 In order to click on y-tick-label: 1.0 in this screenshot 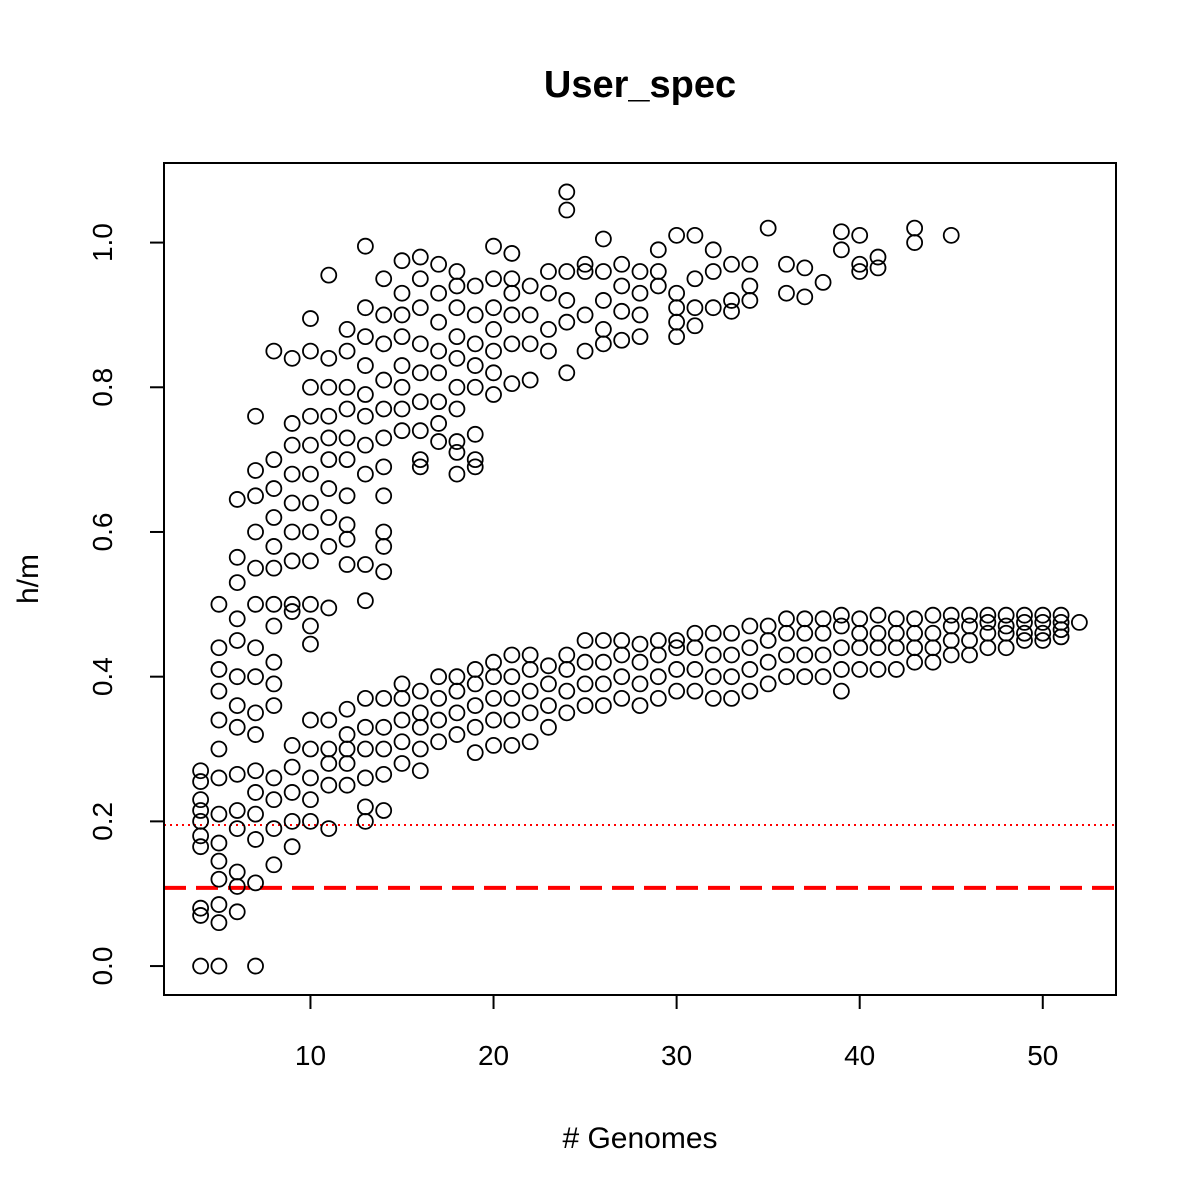, I will do `click(102, 242)`.